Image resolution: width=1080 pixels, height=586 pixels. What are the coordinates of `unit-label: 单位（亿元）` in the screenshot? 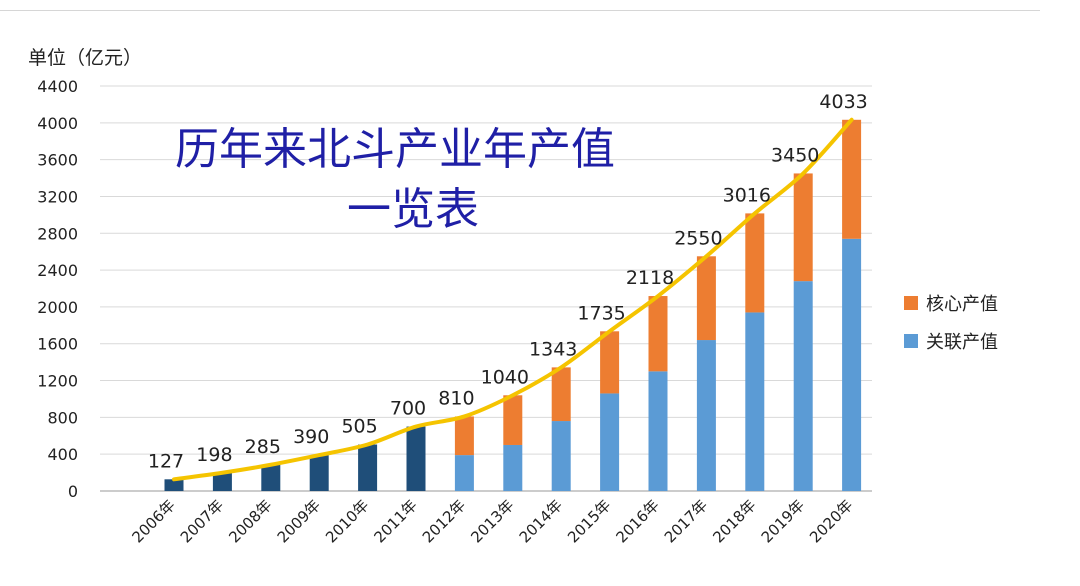 It's located at (85, 58).